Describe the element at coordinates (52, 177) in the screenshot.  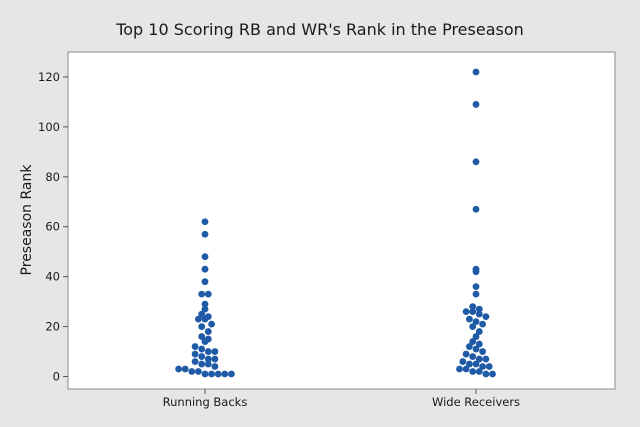
I see `y-tick-label: 80` at that location.